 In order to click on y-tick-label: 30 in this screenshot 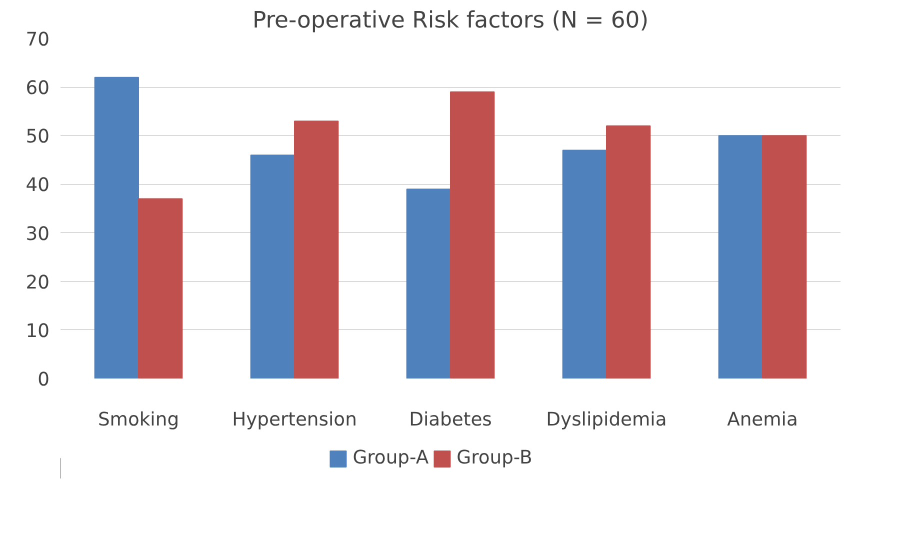, I will do `click(38, 234)`.